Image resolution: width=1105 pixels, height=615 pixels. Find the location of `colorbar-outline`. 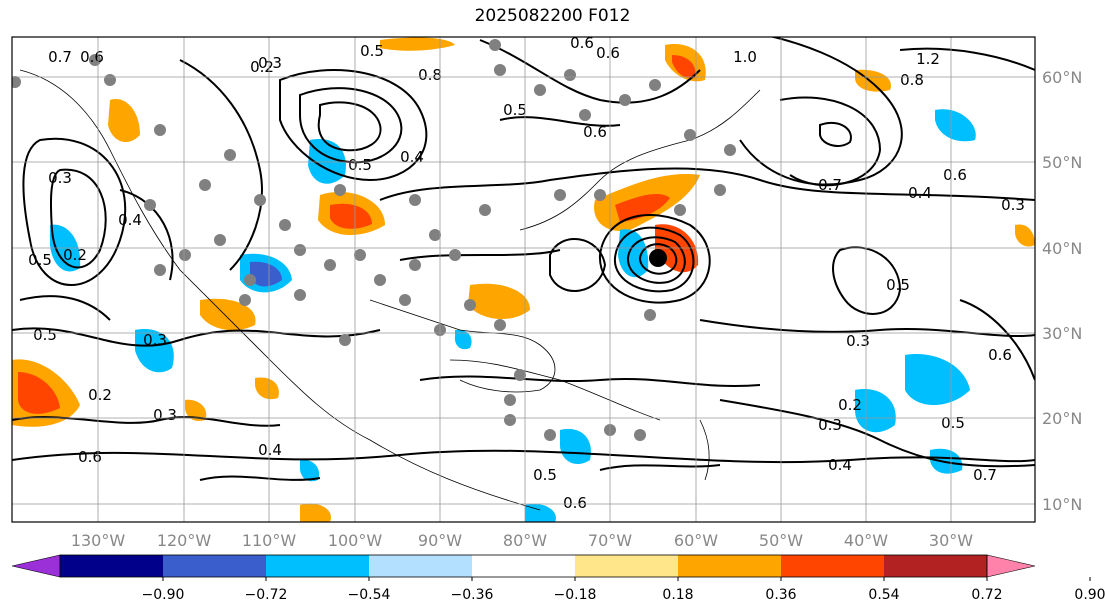

colorbar-outline is located at coordinates (523, 566).